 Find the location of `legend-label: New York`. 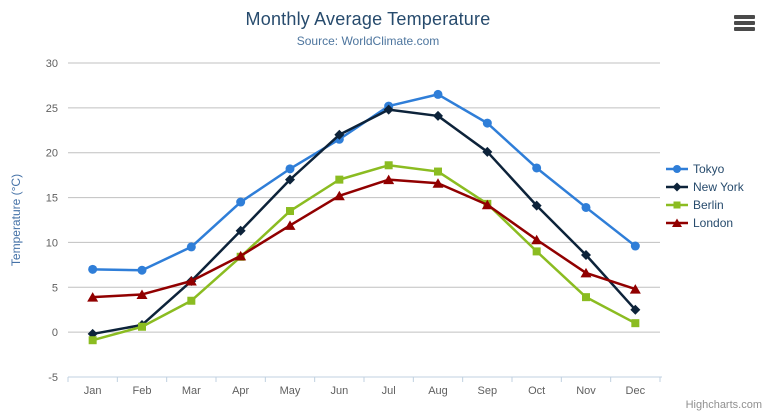

legend-label: New York is located at coordinates (718, 187).